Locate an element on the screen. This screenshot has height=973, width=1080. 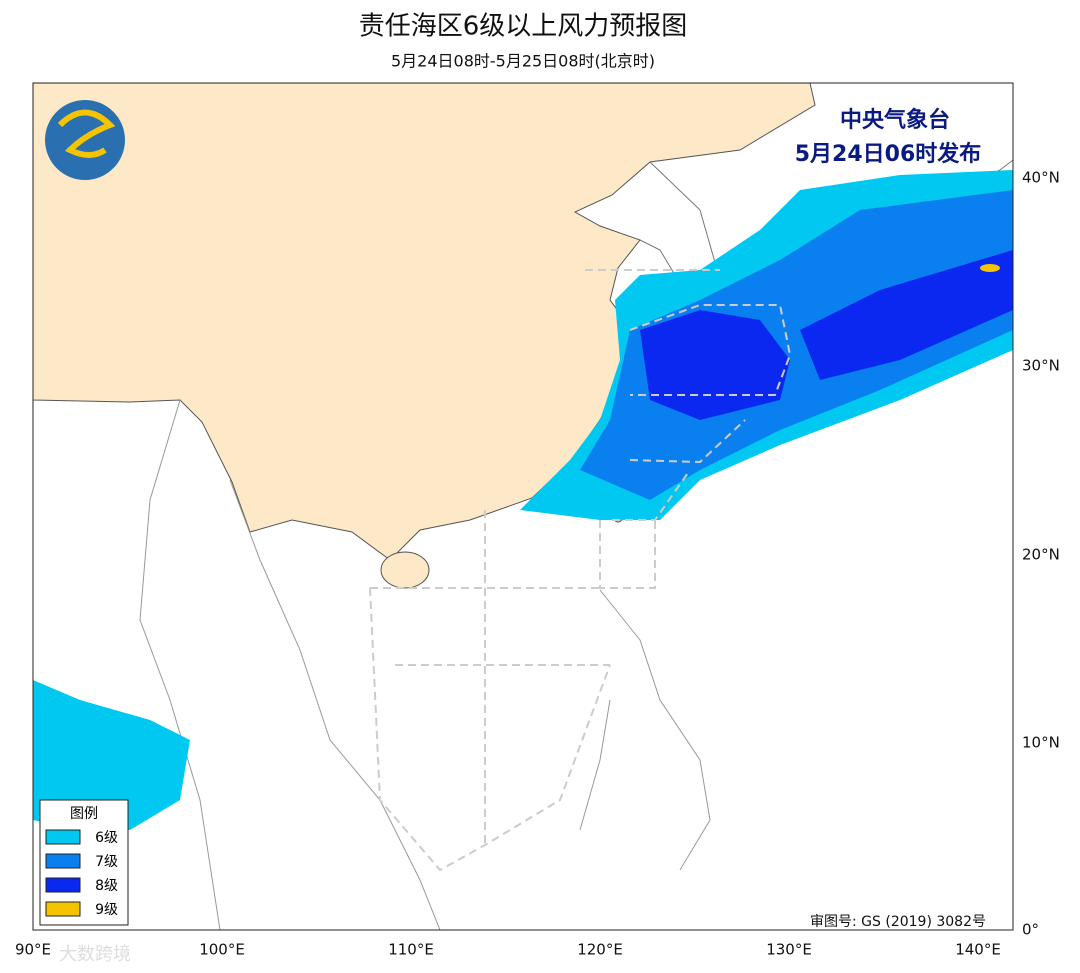
lat-label: 20°N is located at coordinates (1041, 555).